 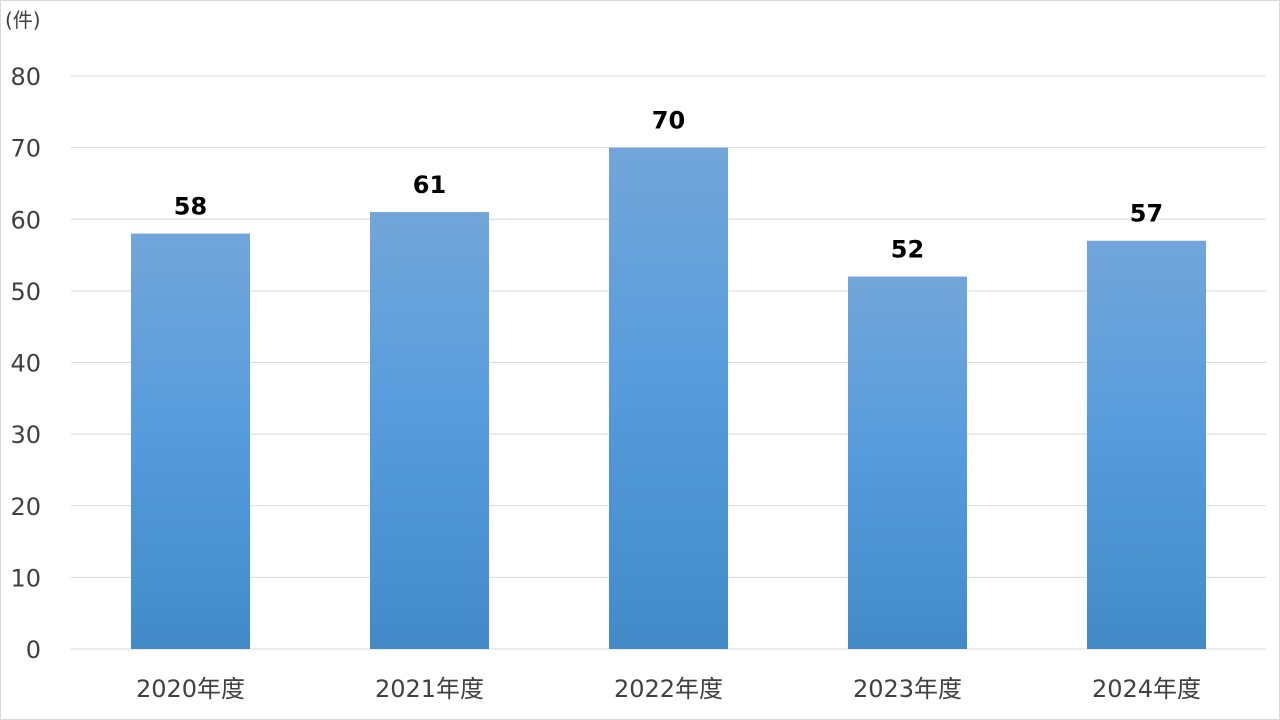 I want to click on bar-2021年度, so click(x=429, y=430).